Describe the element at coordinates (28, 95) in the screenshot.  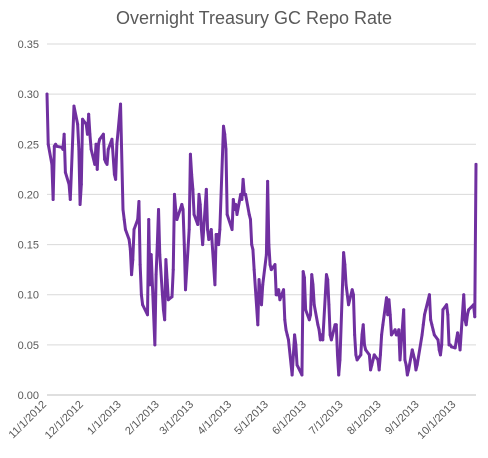
I see `y-tick-label: 0.30` at that location.